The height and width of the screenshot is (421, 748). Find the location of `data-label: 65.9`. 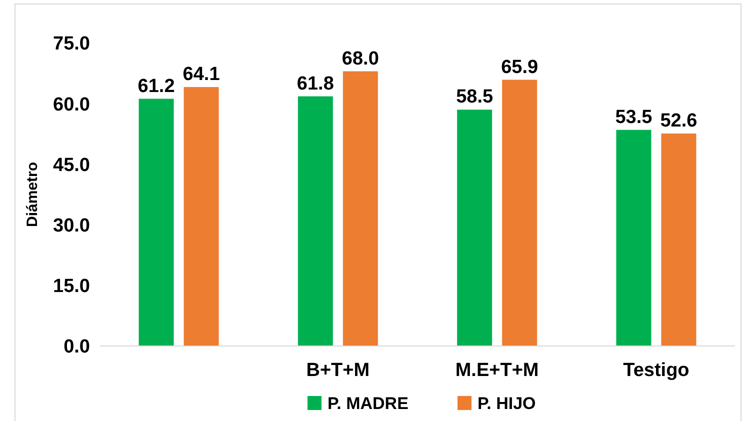

data-label: 65.9 is located at coordinates (519, 67).